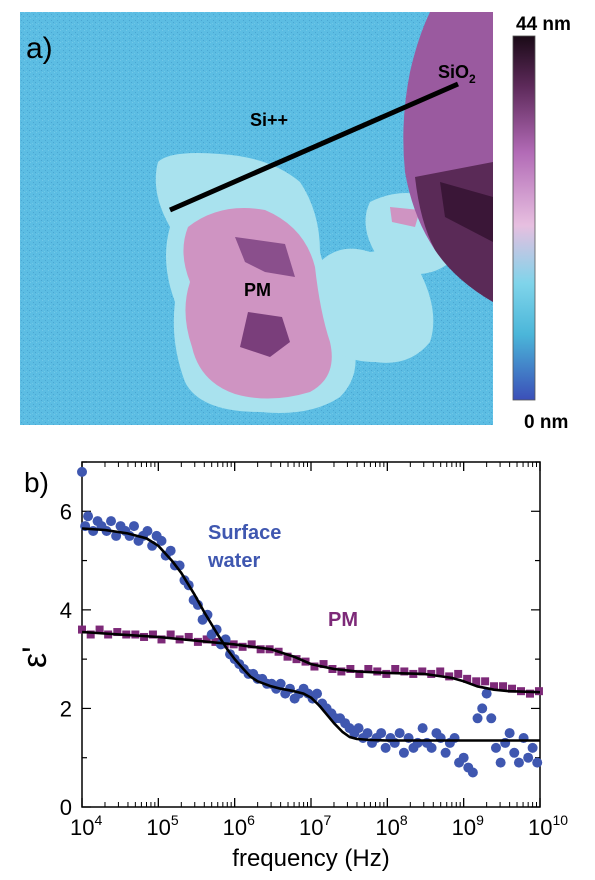 This screenshot has height=880, width=595. What do you see at coordinates (257, 290) in the screenshot?
I see `pm-label-a: PM` at bounding box center [257, 290].